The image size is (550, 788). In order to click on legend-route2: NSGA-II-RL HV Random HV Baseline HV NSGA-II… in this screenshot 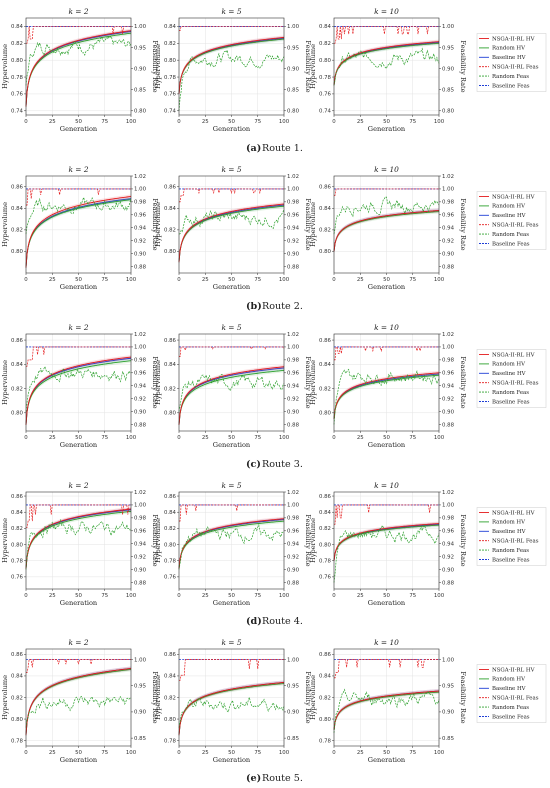, I will do `click(511, 220)`.